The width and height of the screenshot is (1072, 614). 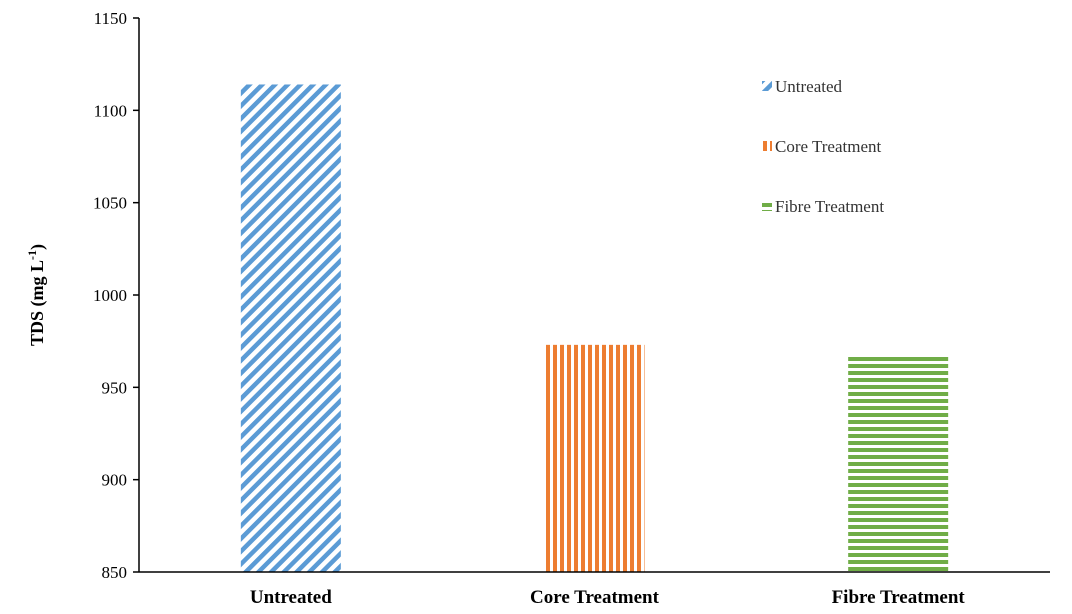 I want to click on legend-label: Core Treatment, so click(x=828, y=146).